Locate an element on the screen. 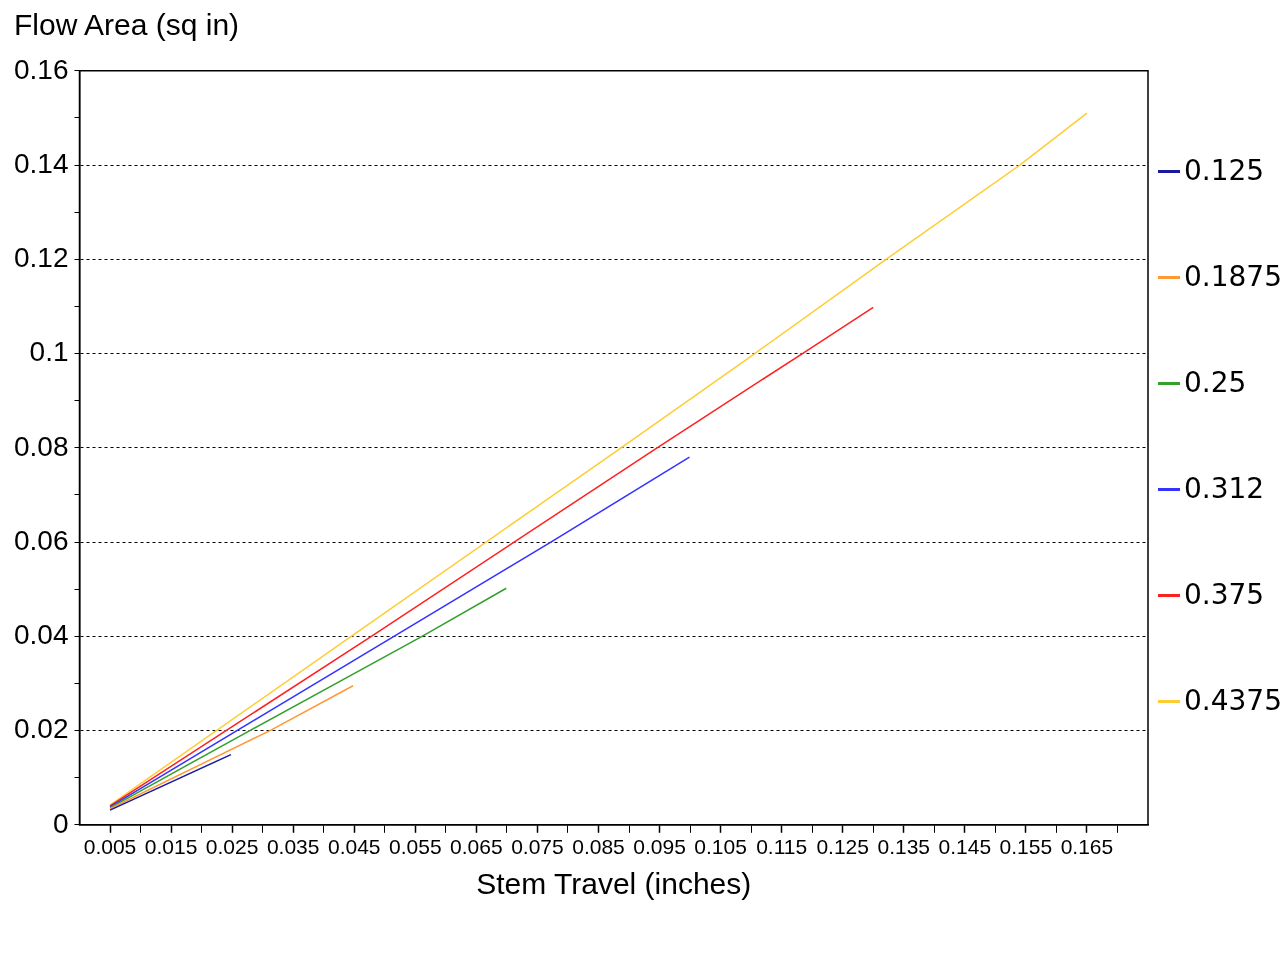  x-tick-label: 0.105 is located at coordinates (720, 847).